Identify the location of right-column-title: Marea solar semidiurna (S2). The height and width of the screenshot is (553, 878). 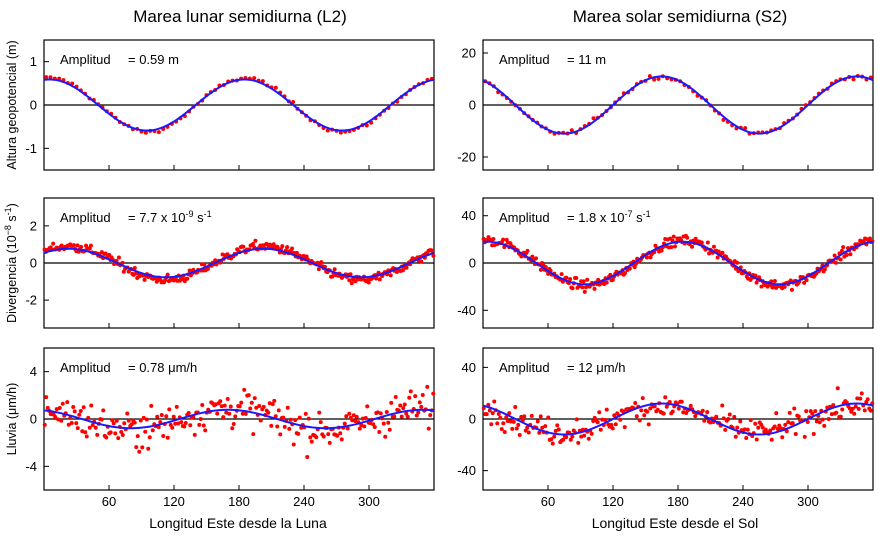
(680, 16).